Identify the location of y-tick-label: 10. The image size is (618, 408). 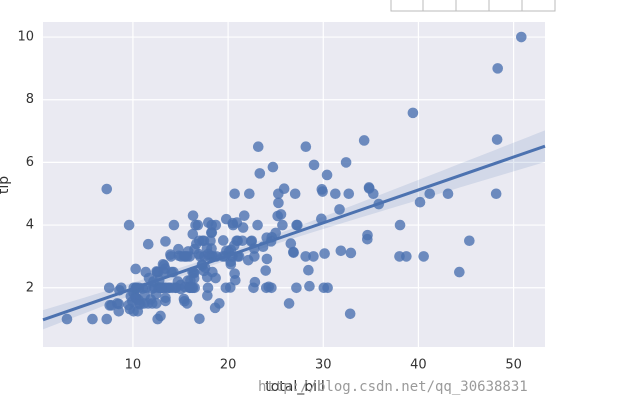
(25, 37).